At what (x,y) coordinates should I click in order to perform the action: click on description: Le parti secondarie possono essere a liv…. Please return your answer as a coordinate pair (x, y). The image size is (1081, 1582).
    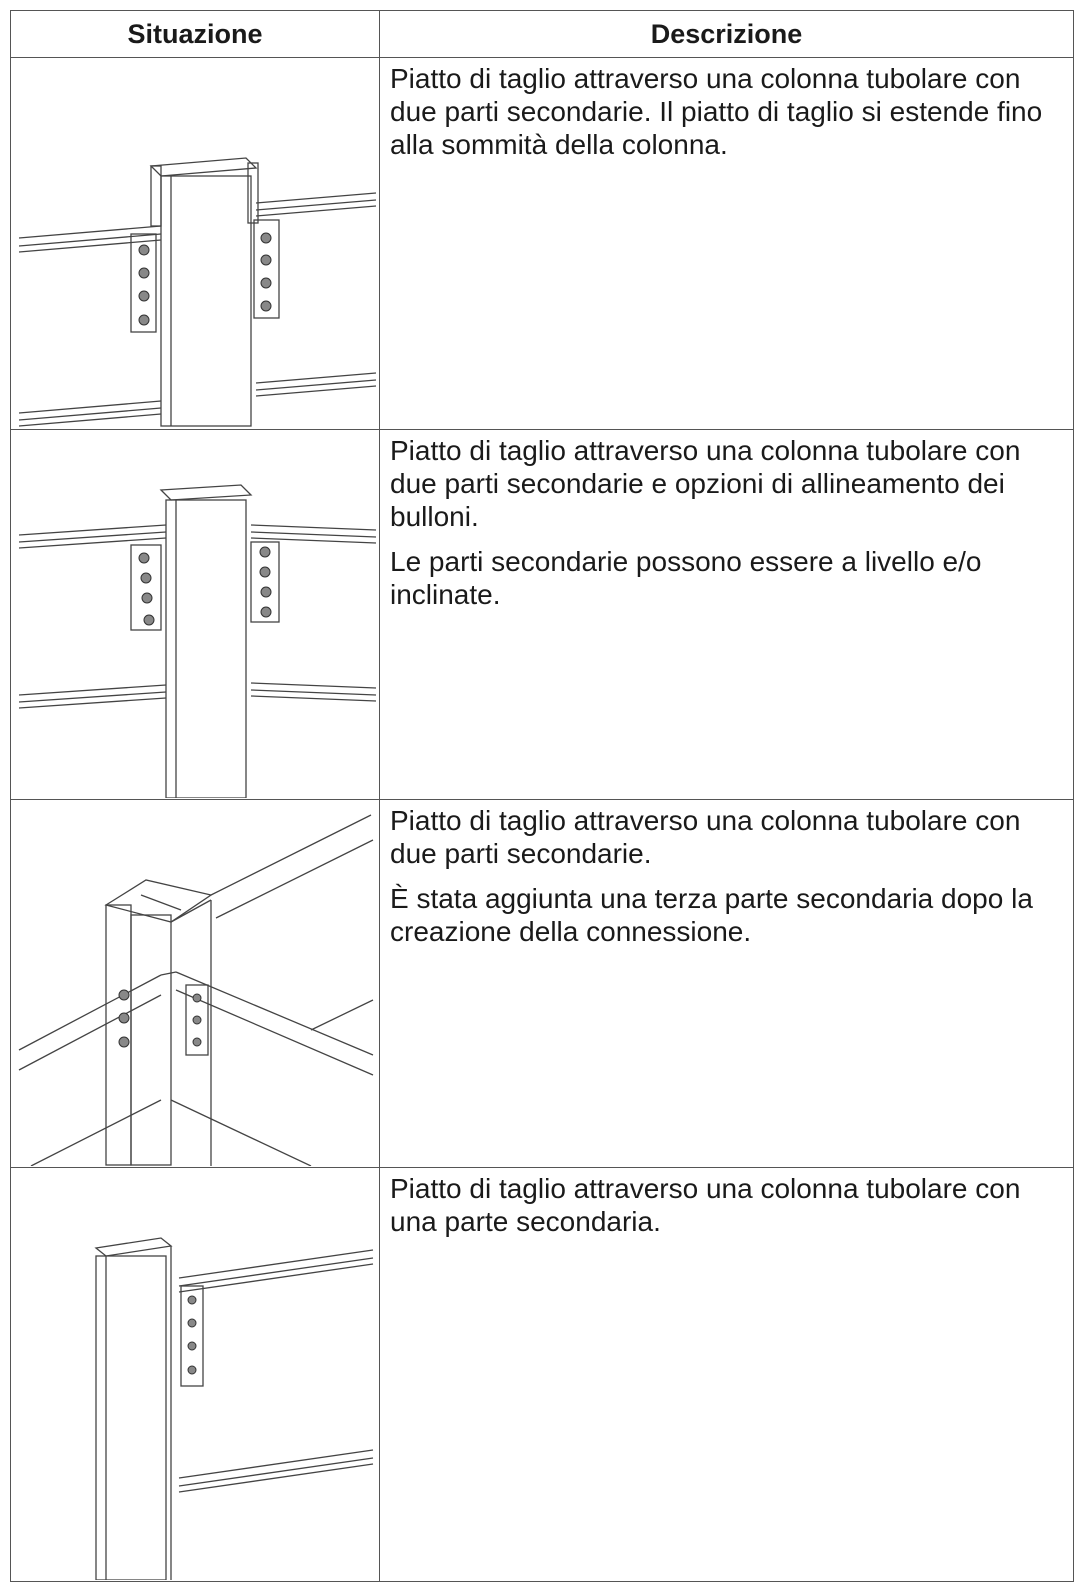
    Looking at the image, I should click on (686, 578).